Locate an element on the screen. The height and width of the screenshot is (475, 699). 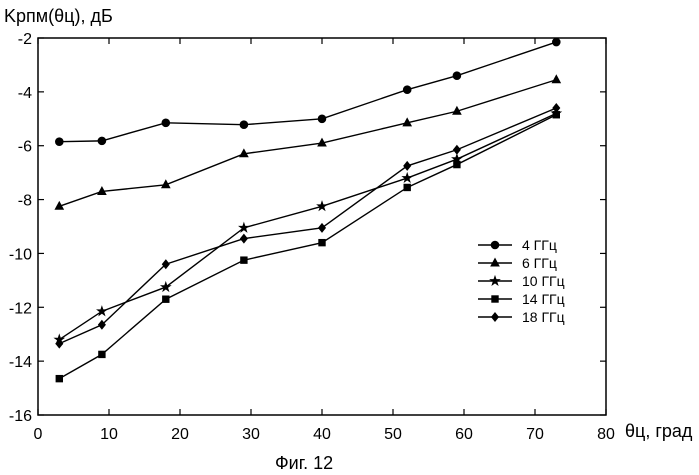
x-axis-title: θц, град is located at coordinates (659, 431).